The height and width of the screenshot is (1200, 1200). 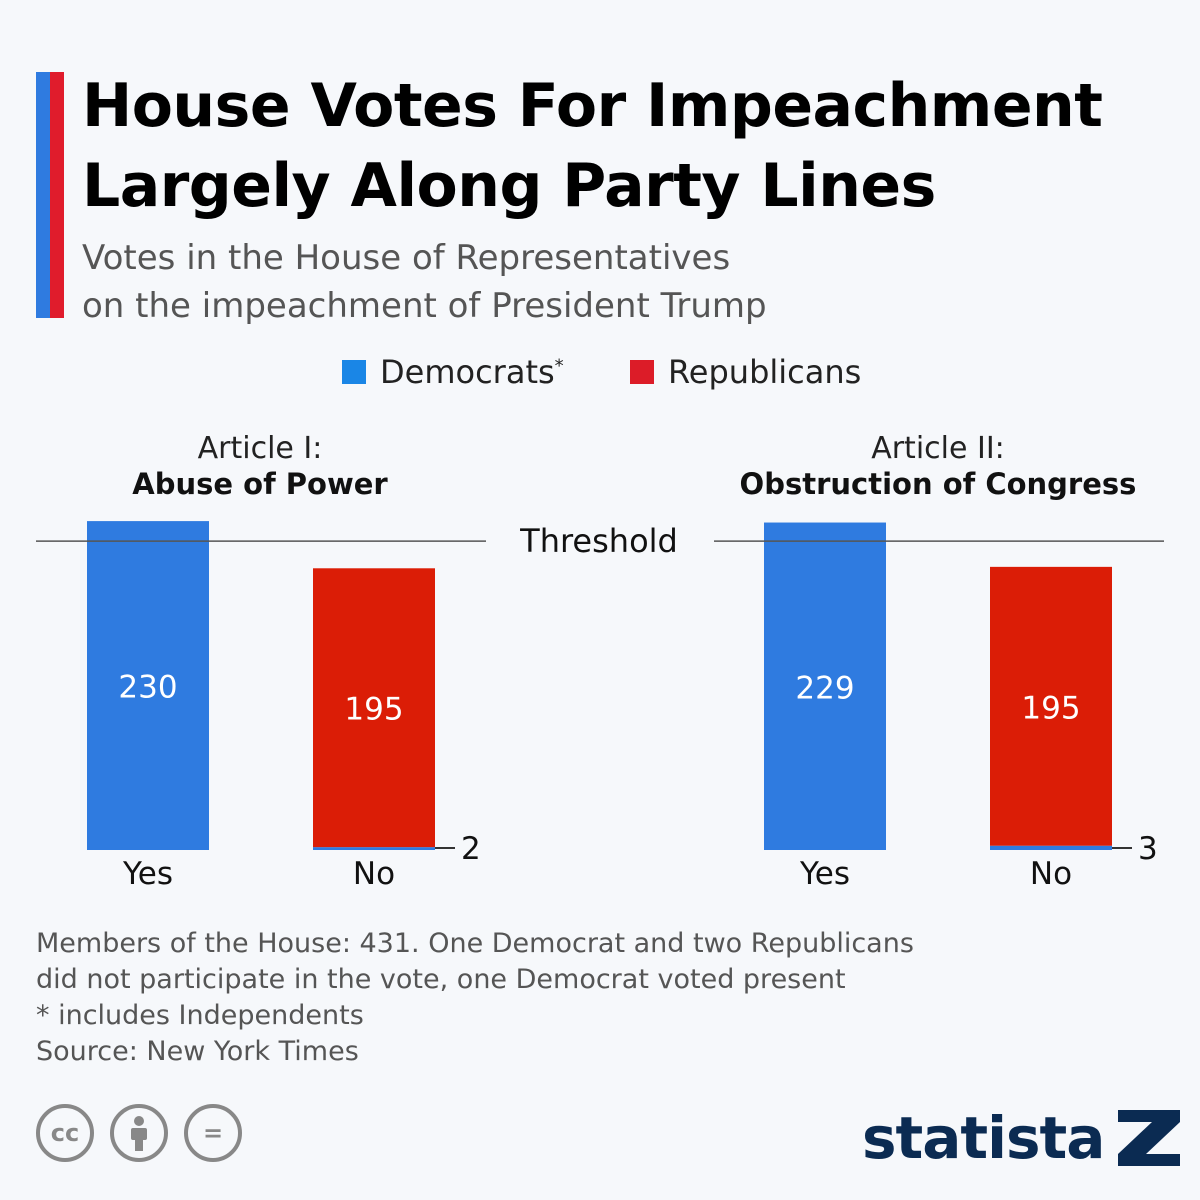 I want to click on legend-item-republicans: Republicans, so click(x=745, y=372).